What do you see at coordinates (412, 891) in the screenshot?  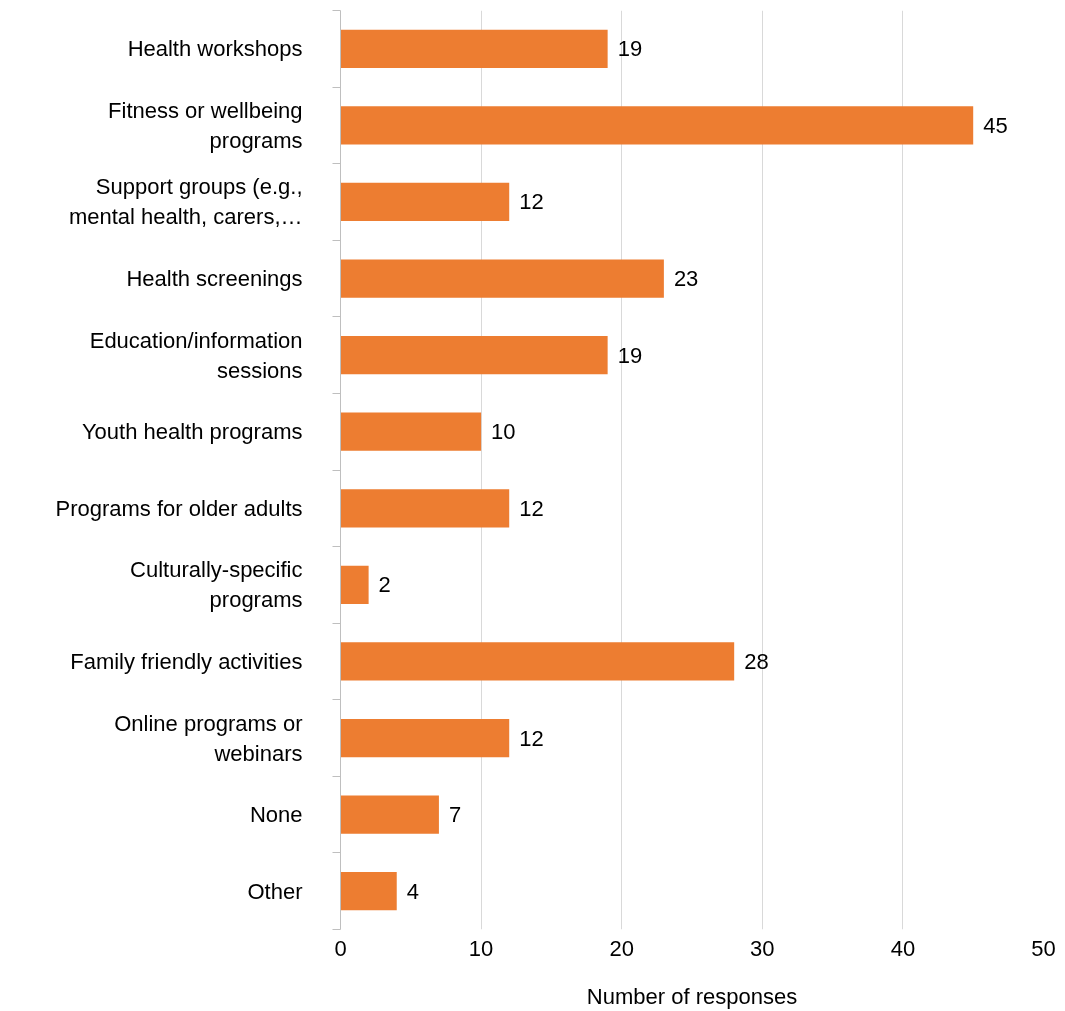 I see `data-label: 4` at bounding box center [412, 891].